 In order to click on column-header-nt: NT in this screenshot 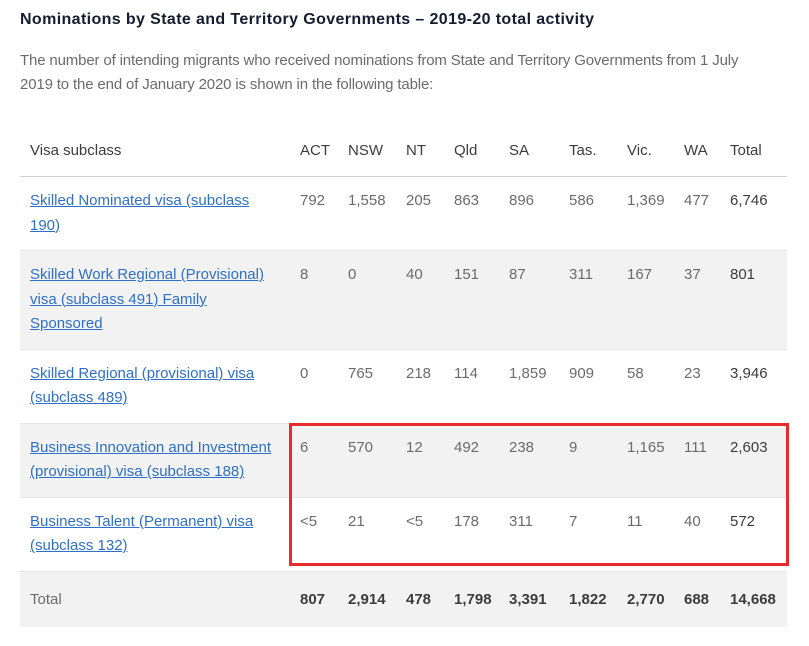, I will do `click(420, 152)`.